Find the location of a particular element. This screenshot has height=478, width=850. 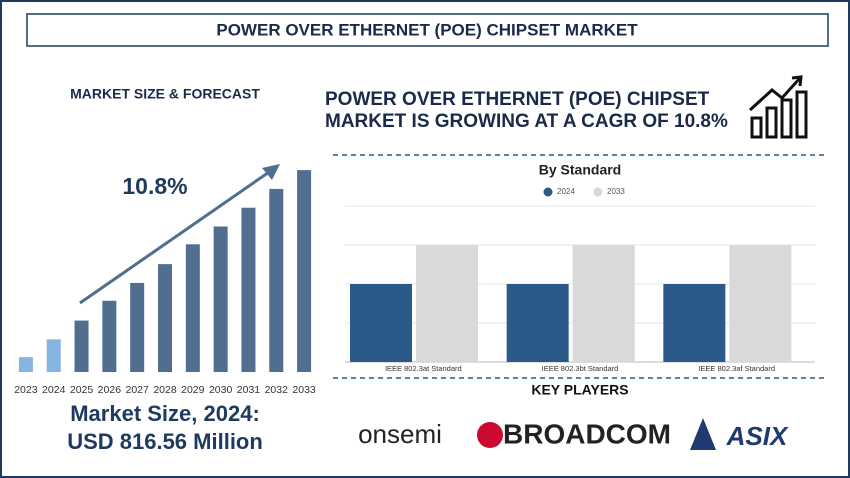

x-tick-label: IEEE 802.3af Standard is located at coordinates (736, 368).